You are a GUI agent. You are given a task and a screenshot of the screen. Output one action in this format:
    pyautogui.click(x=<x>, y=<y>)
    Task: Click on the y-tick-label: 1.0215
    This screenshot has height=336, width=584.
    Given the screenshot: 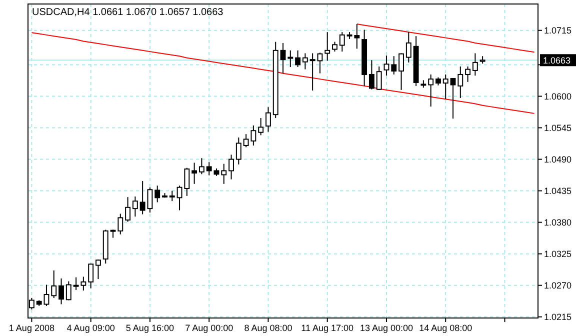 What is the action you would take?
    pyautogui.click(x=558, y=317)
    